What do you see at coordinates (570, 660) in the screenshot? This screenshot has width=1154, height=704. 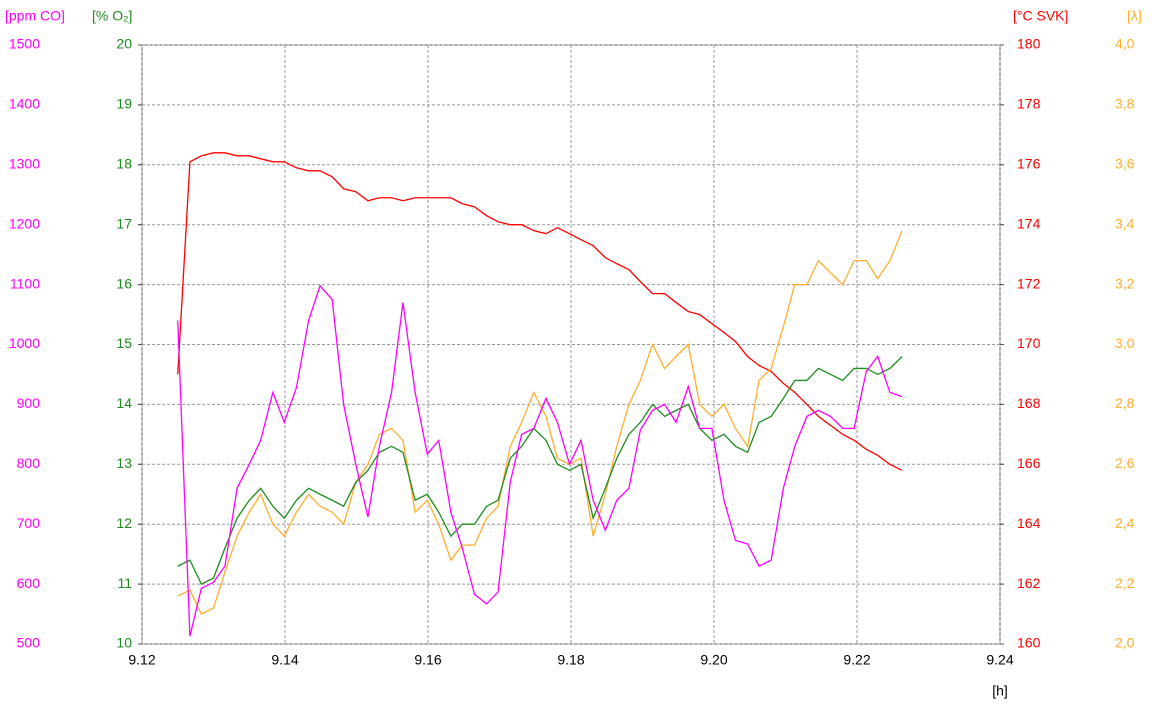 I see `x-tick-label: 9.18` at bounding box center [570, 660].